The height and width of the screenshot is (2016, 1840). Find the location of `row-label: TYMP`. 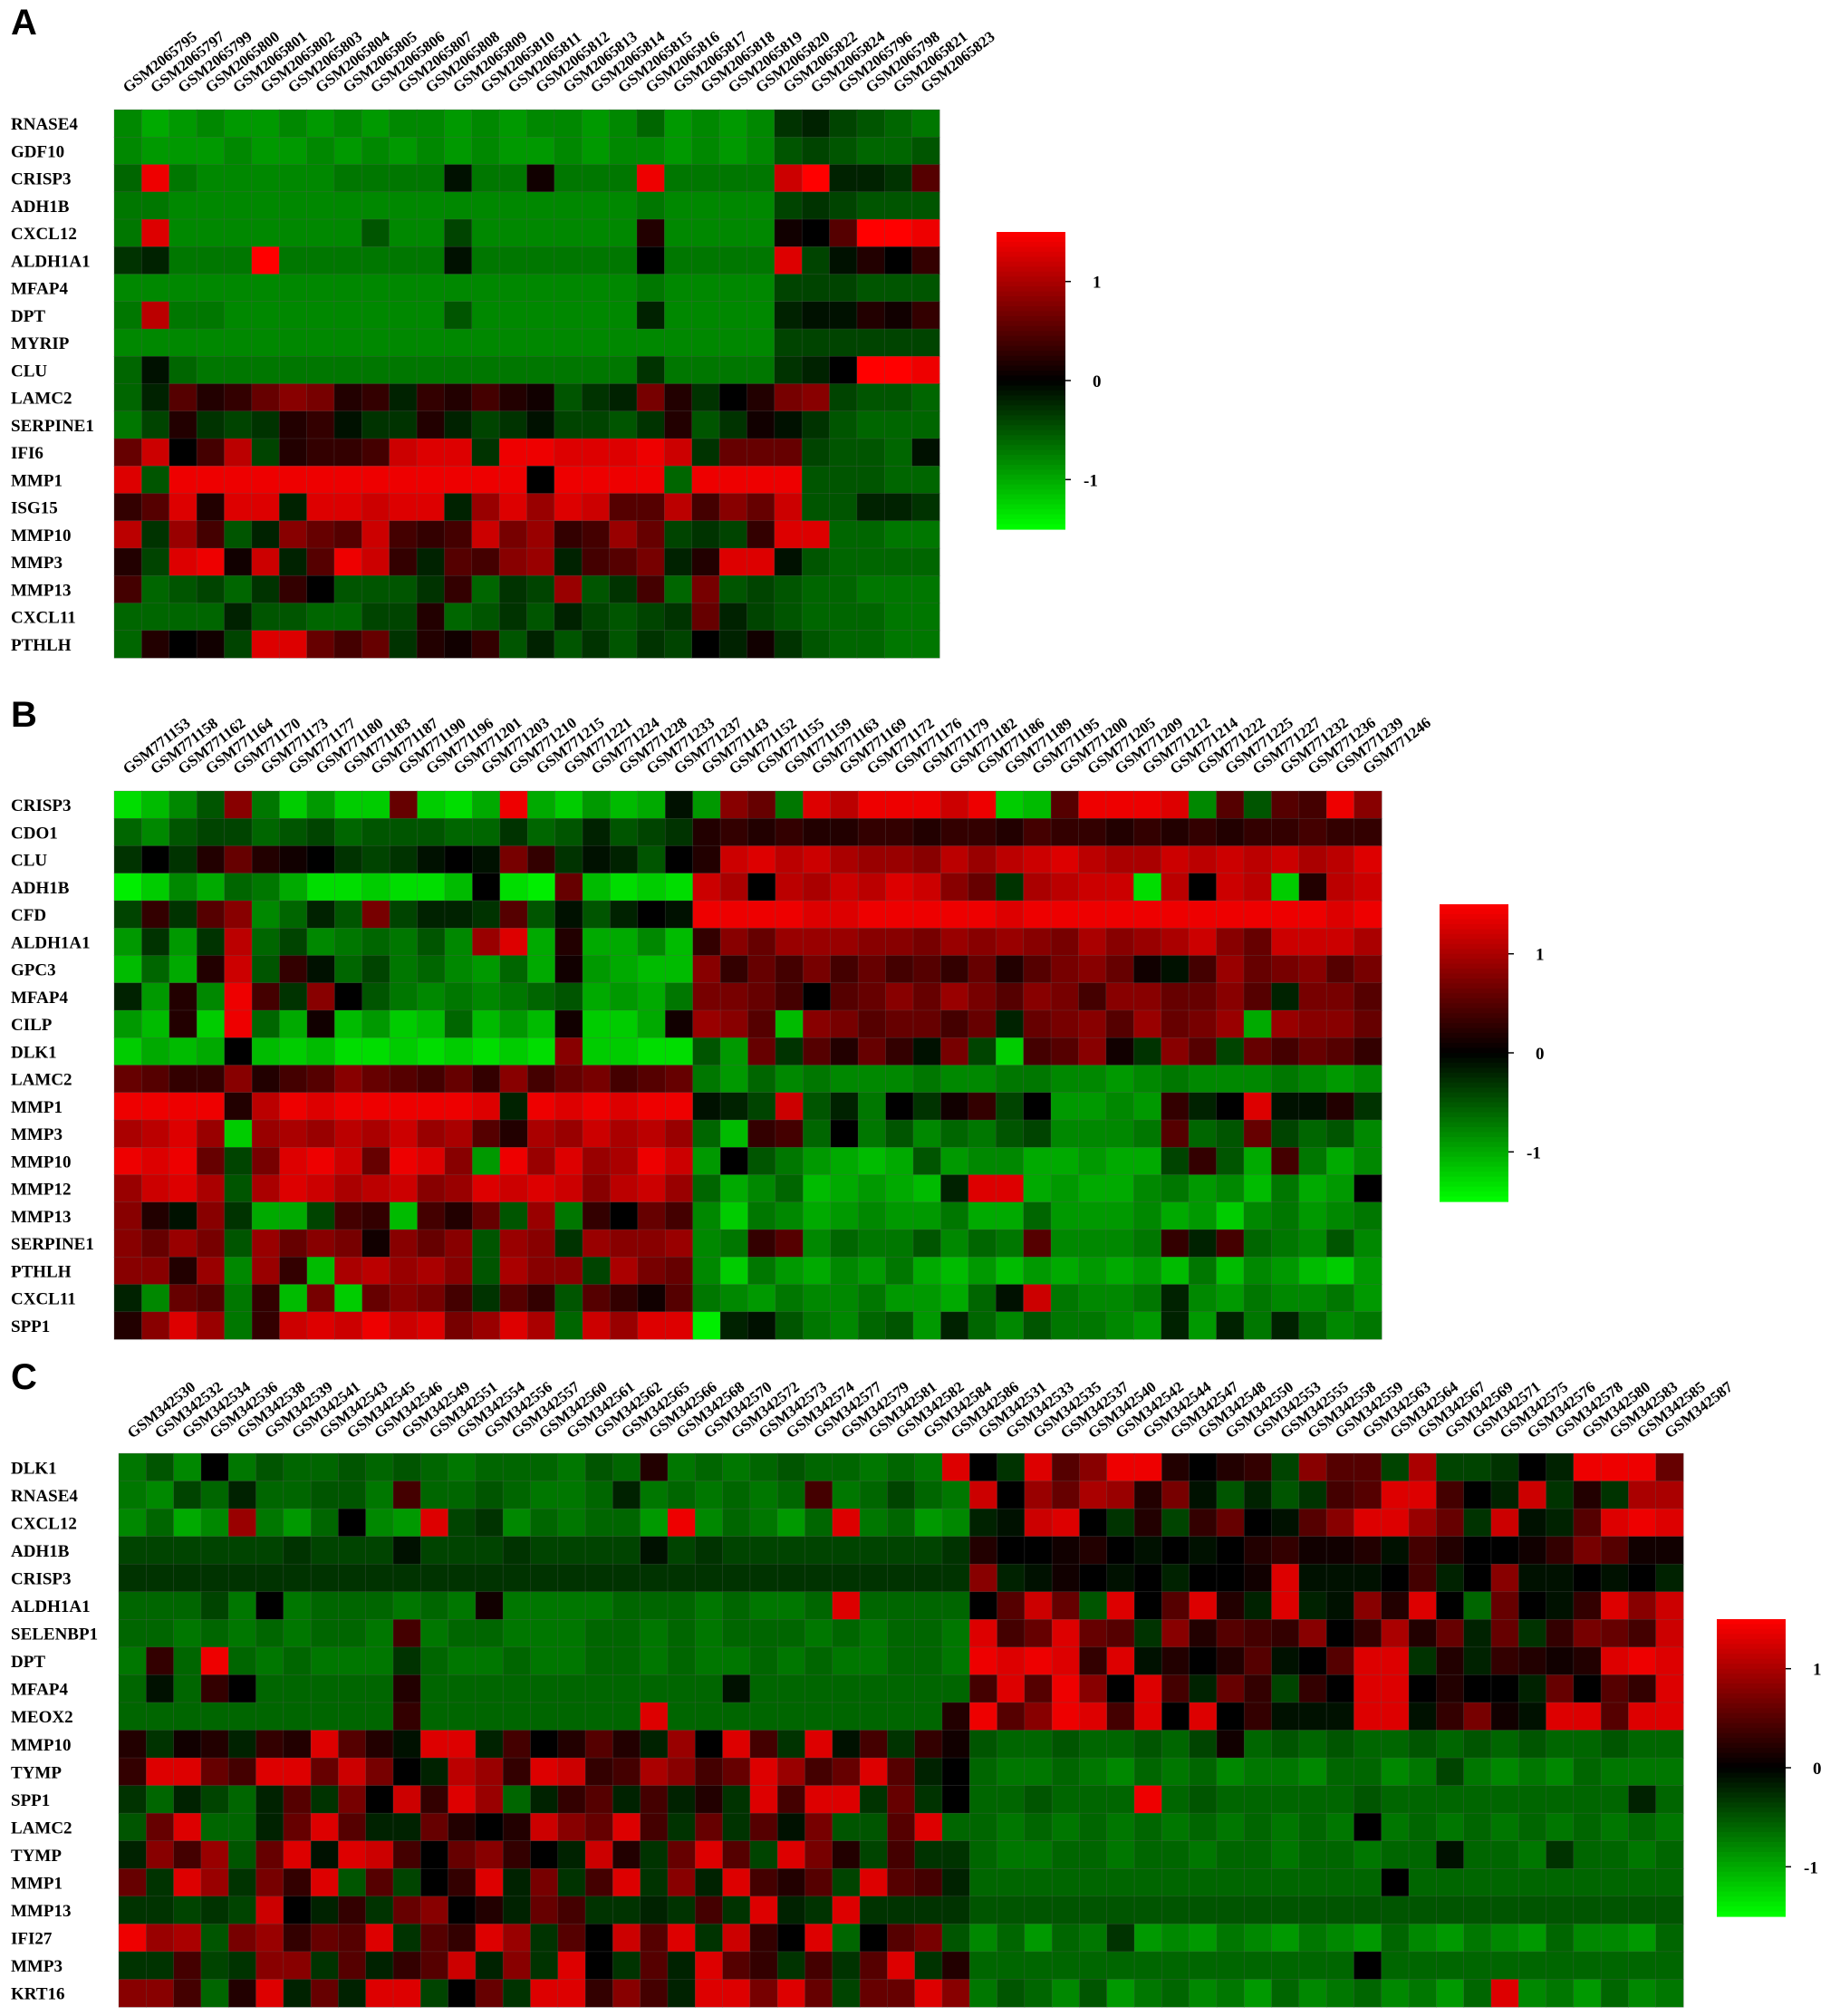

row-label: TYMP is located at coordinates (37, 1772).